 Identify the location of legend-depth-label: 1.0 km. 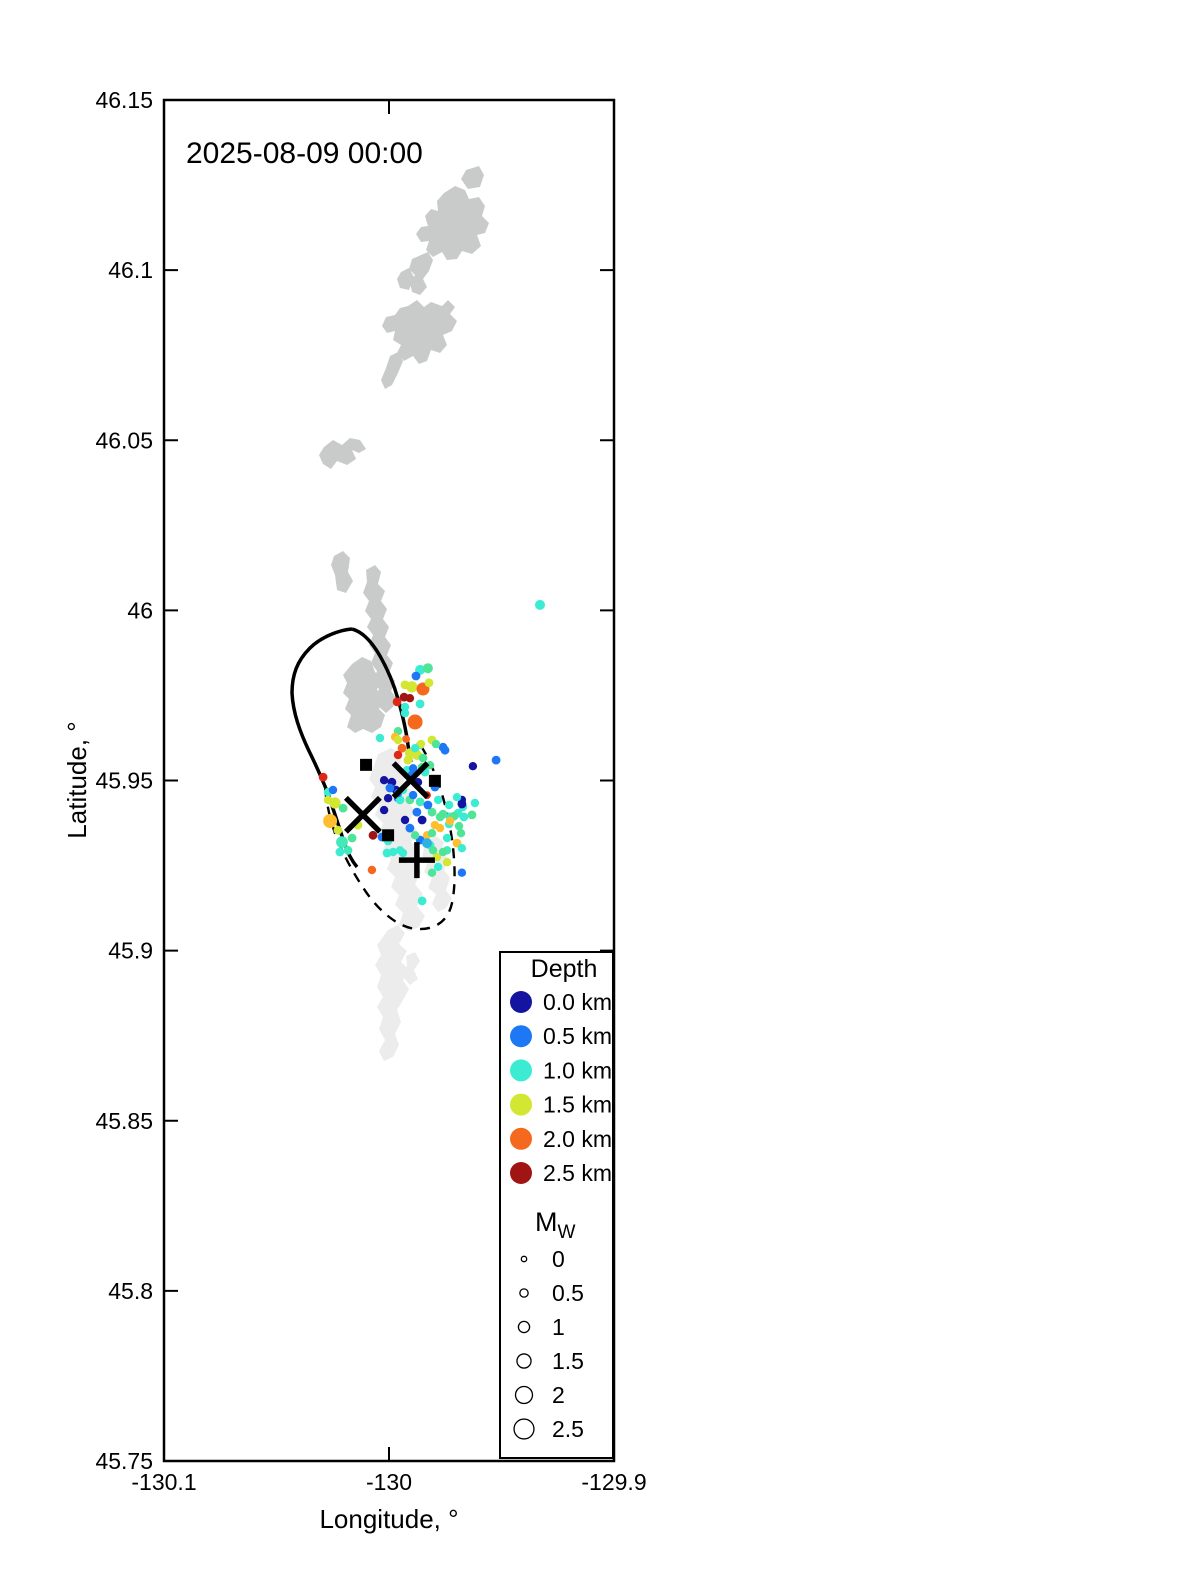
(577, 1070).